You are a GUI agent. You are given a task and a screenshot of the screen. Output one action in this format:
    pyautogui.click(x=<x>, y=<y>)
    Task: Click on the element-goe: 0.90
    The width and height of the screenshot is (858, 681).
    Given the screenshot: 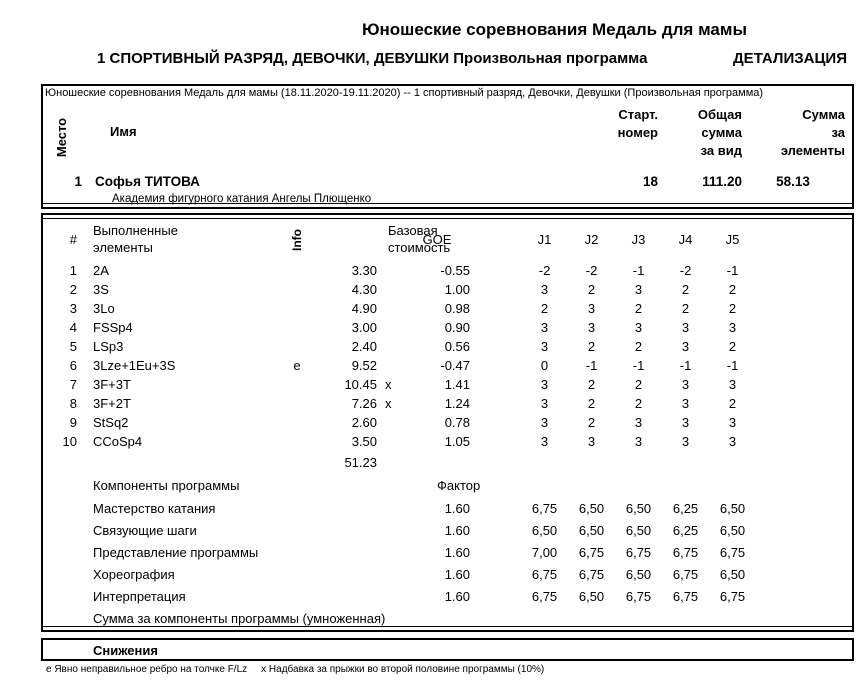 What is the action you would take?
    pyautogui.click(x=457, y=327)
    